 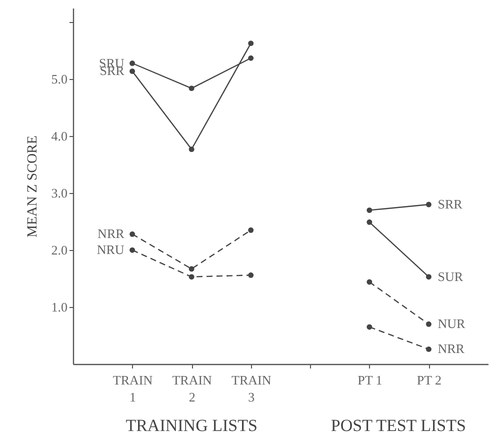 I want to click on text: TRAINING LISTS, so click(x=192, y=424).